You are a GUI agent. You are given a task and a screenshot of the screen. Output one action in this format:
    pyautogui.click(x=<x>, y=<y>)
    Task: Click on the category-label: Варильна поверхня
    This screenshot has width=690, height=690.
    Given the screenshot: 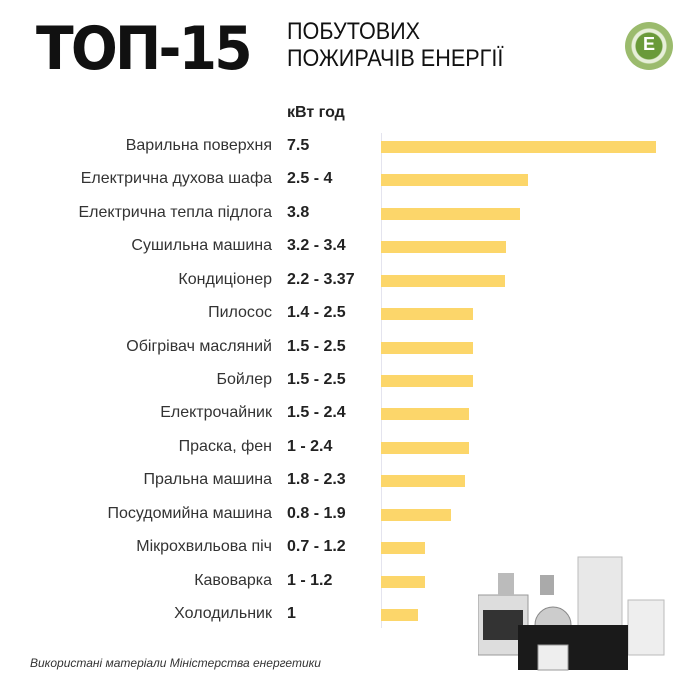 What is the action you would take?
    pyautogui.click(x=198, y=145)
    